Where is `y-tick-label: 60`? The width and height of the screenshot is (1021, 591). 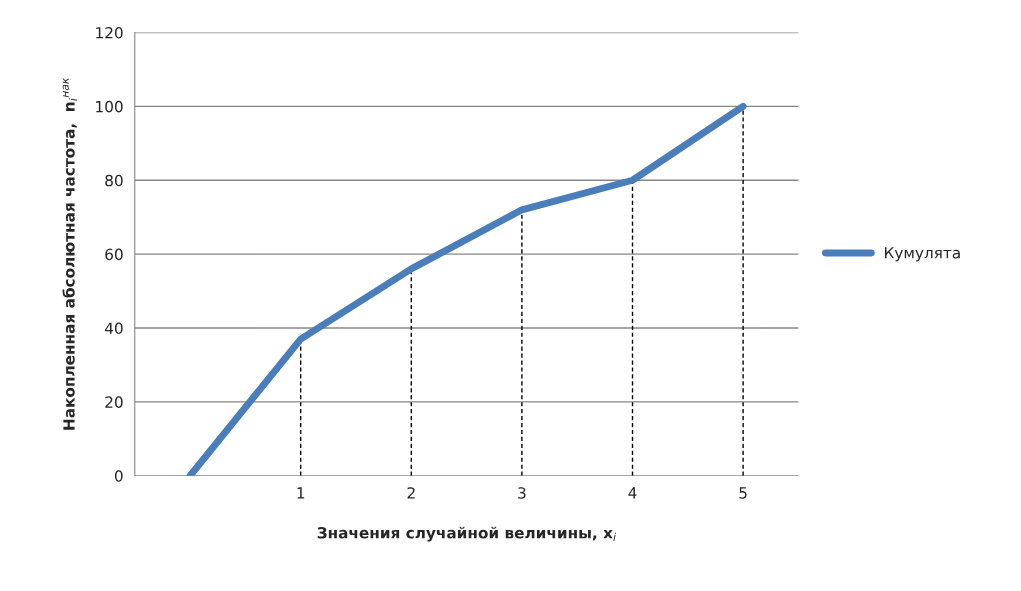
y-tick-label: 60 is located at coordinates (114, 254).